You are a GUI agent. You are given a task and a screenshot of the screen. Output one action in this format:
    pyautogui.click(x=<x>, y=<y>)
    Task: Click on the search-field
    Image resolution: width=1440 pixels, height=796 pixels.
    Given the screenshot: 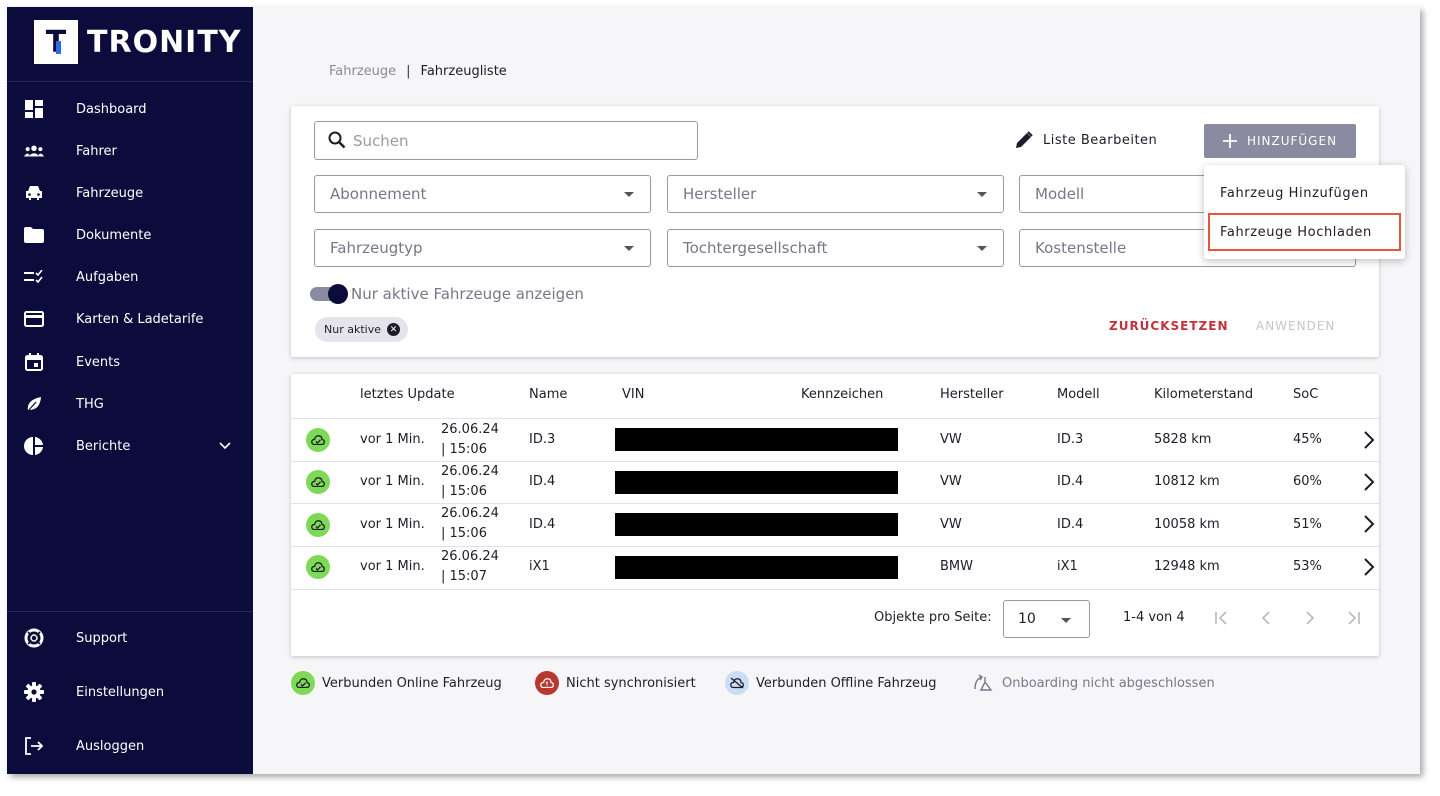 What is the action you would take?
    pyautogui.click(x=506, y=140)
    